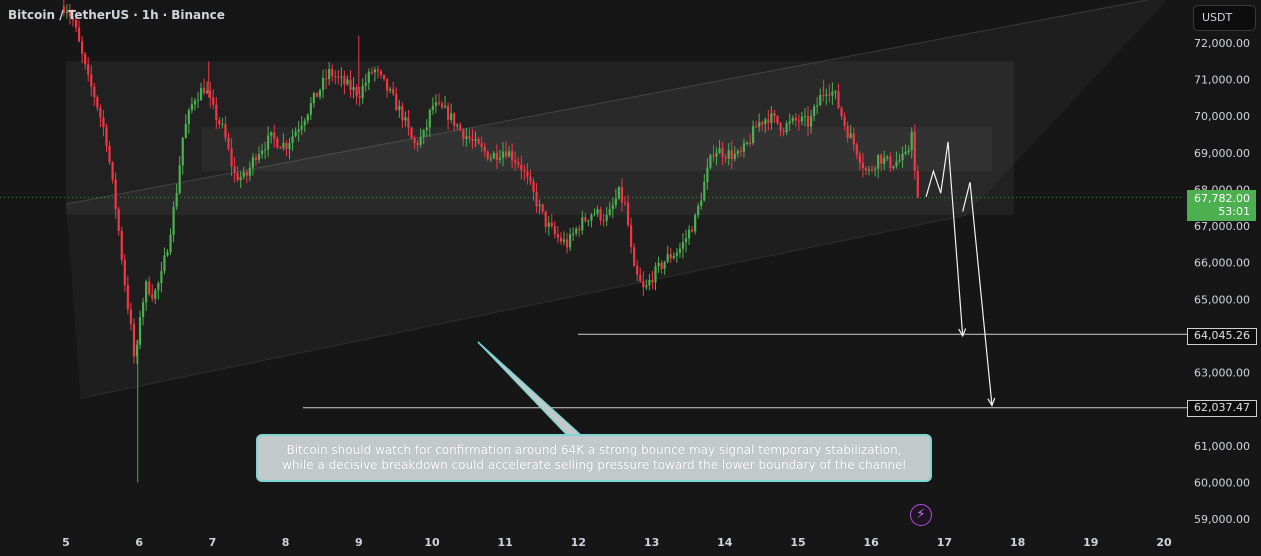 The image size is (1261, 556). What do you see at coordinates (150, 15) in the screenshot?
I see `timeframe-label: 1h` at bounding box center [150, 15].